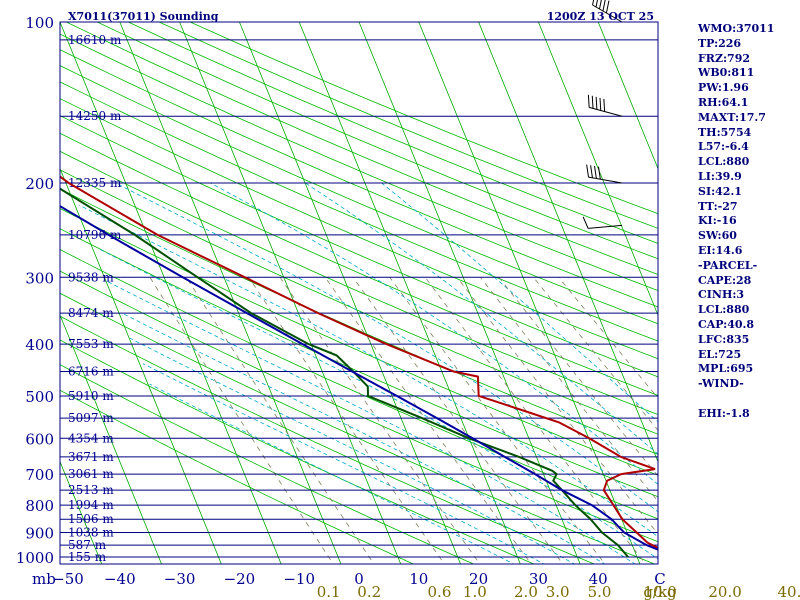 Image resolution: width=800 pixels, height=600 pixels. I want to click on pressure-tick: 400, so click(39, 345).